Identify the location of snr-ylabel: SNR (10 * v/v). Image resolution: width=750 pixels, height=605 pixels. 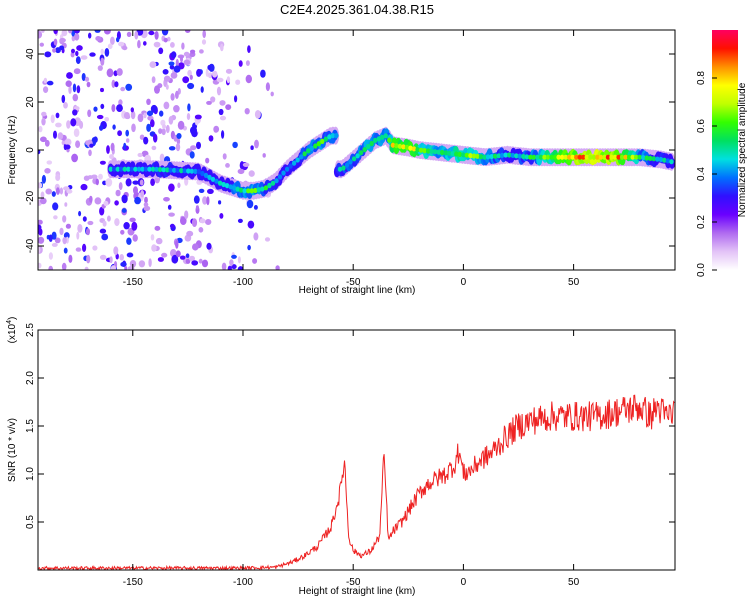
(12, 450).